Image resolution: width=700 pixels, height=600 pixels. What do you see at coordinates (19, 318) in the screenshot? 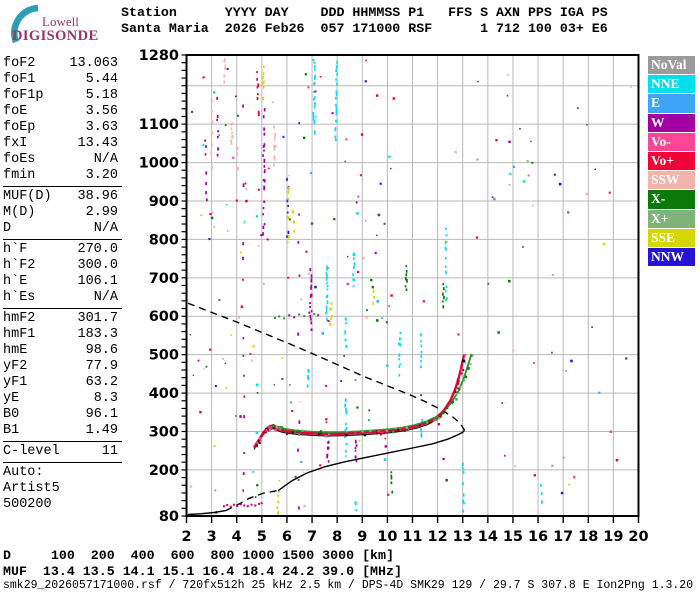
I see `param-label: hmF2` at bounding box center [19, 318].